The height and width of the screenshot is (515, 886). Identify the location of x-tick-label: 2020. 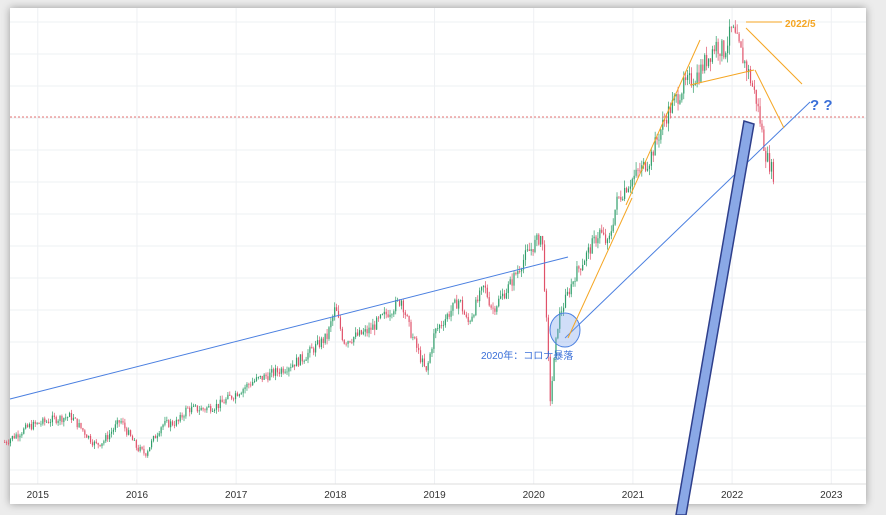
(534, 495).